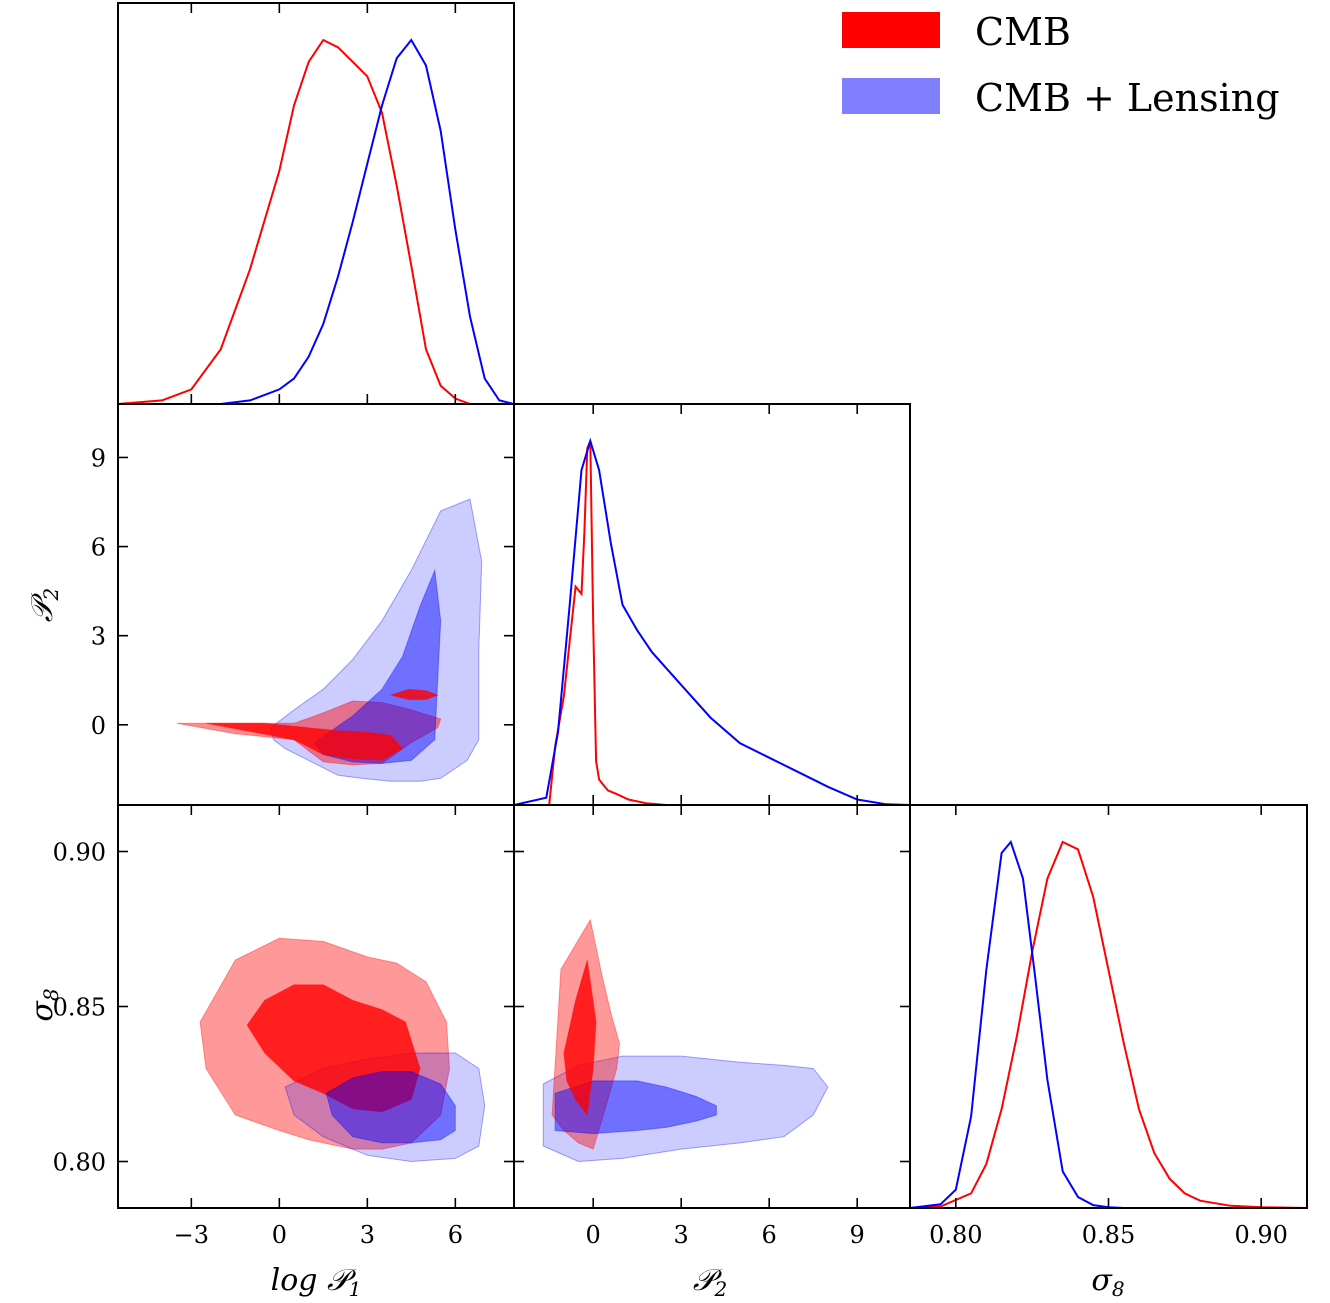 This screenshot has height=1303, width=1330. I want to click on xtick-label-sigma8-vs-P2-3: 9, so click(857, 1235).